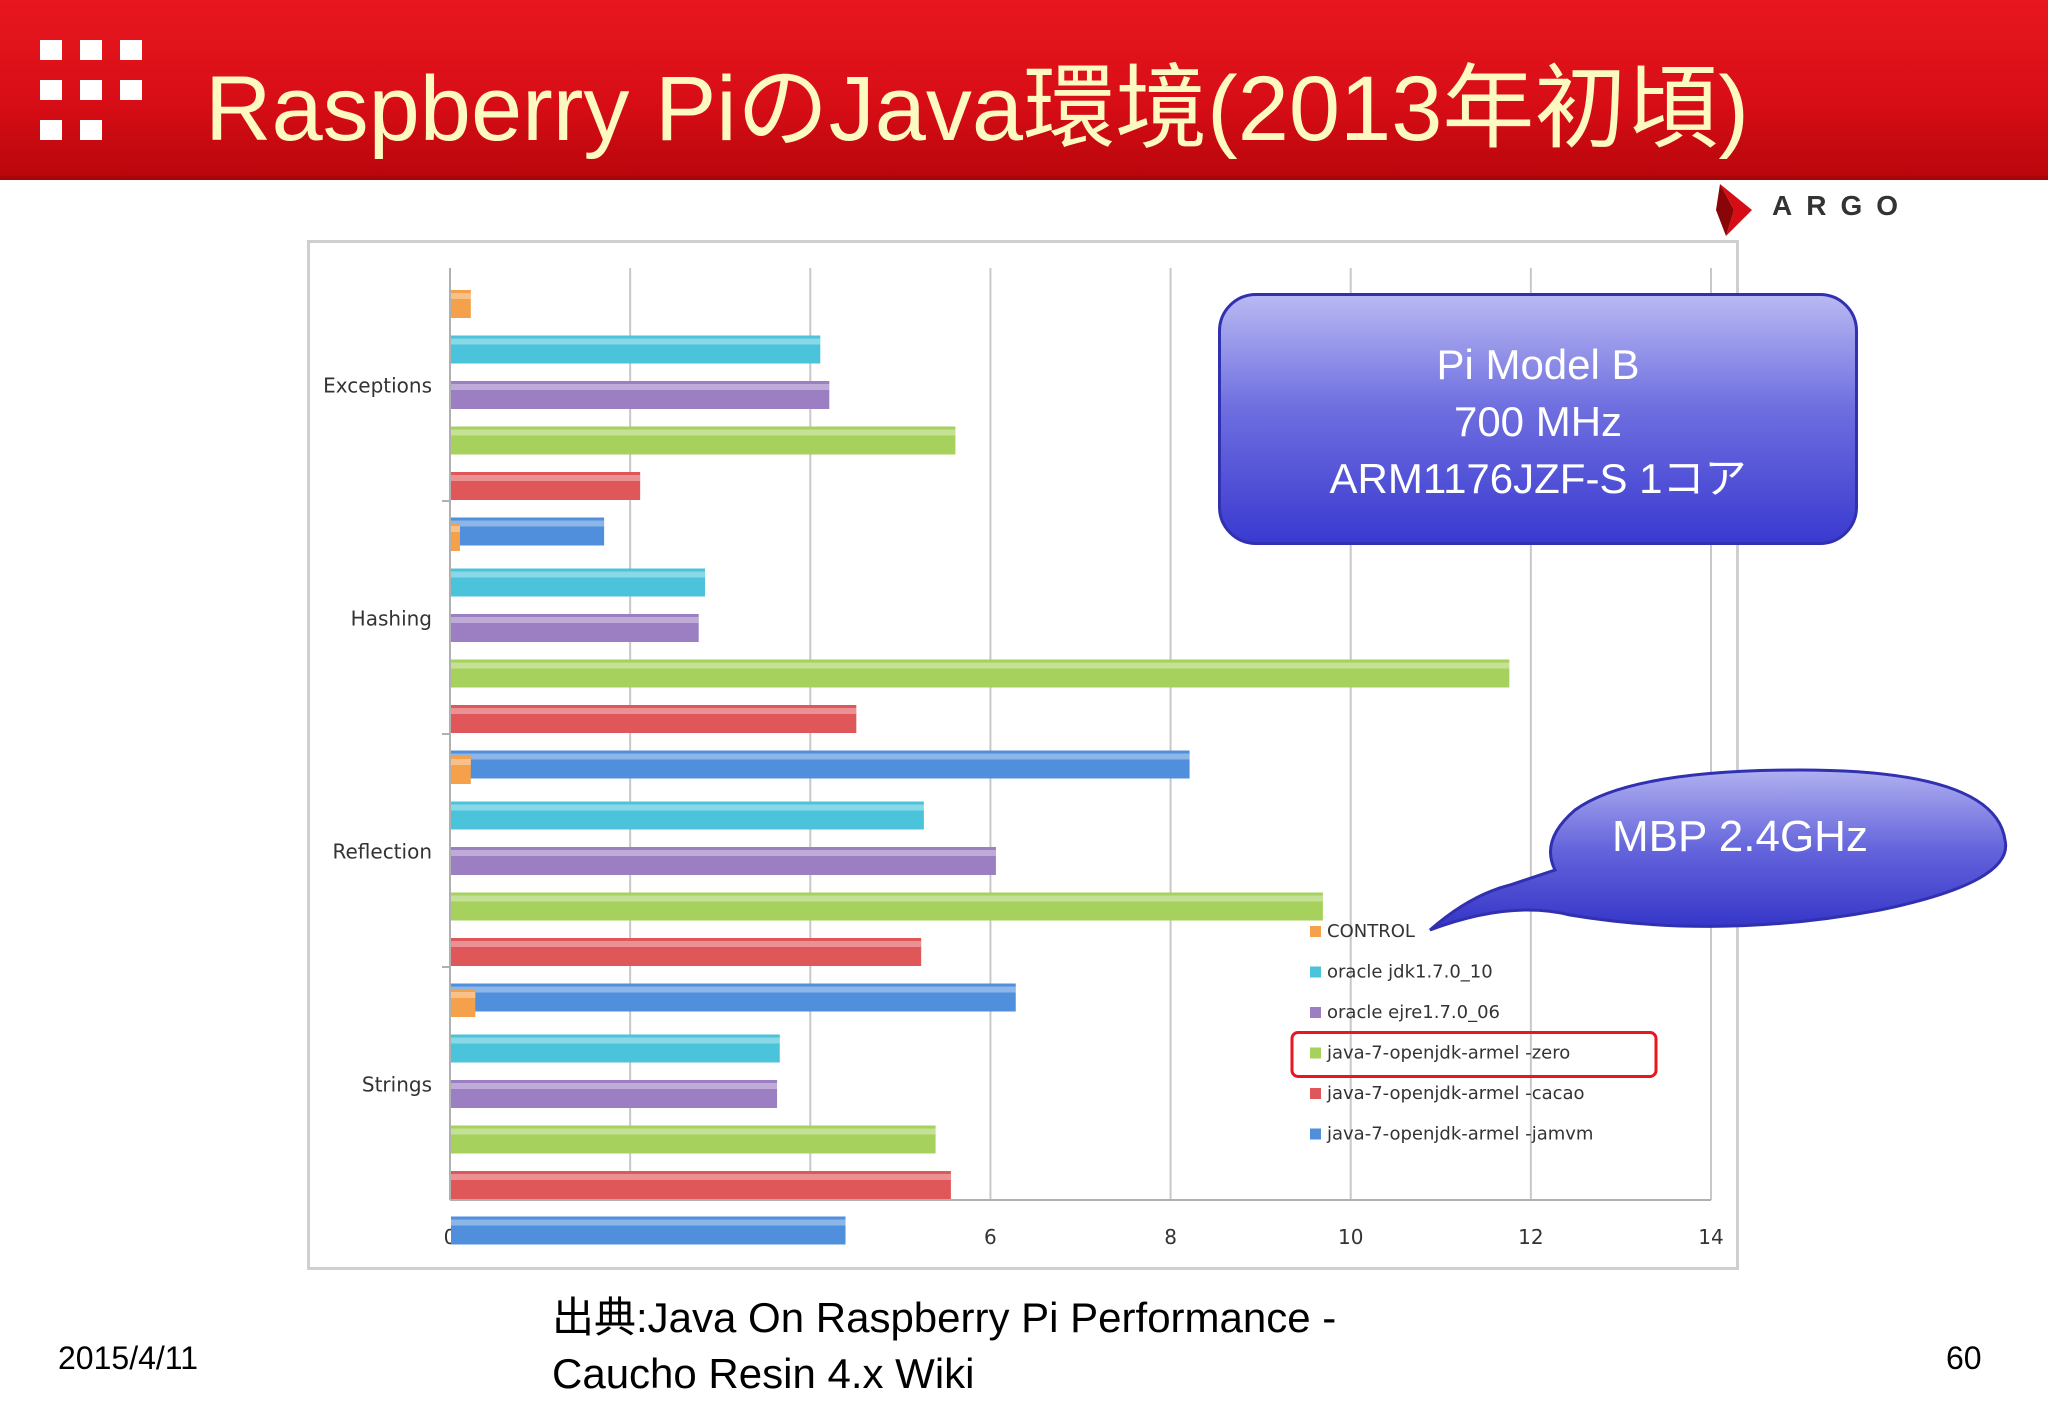  Describe the element at coordinates (944, 1317) in the screenshot. I see `source-line: 出典:Java On Raspberry Pi Performance -` at that location.